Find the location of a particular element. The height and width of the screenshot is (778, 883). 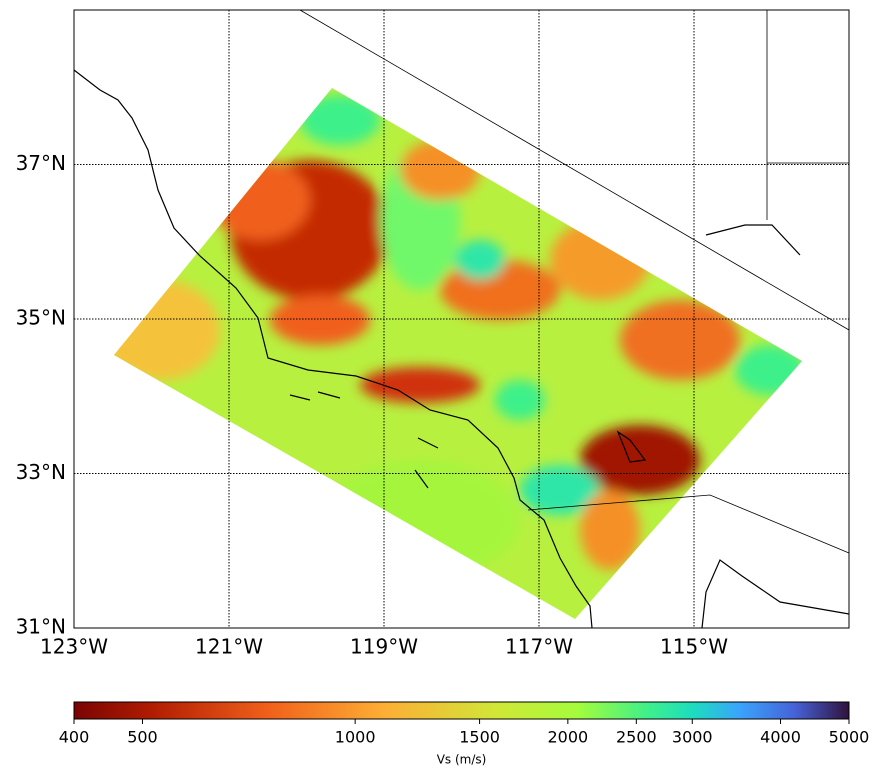

lon-tick-label: 123°W is located at coordinates (74, 647).